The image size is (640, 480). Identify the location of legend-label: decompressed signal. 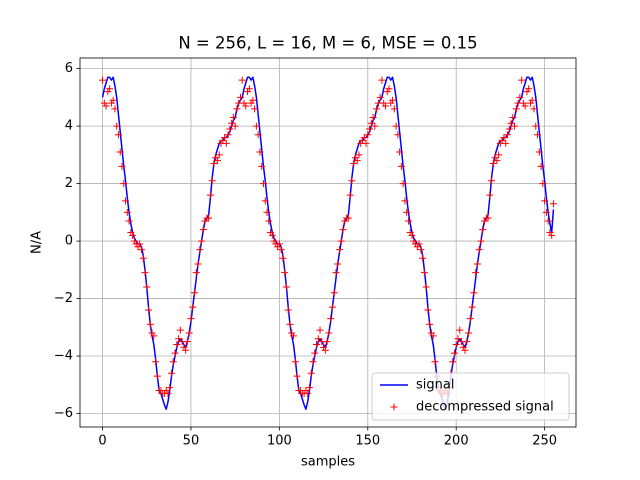
(485, 407).